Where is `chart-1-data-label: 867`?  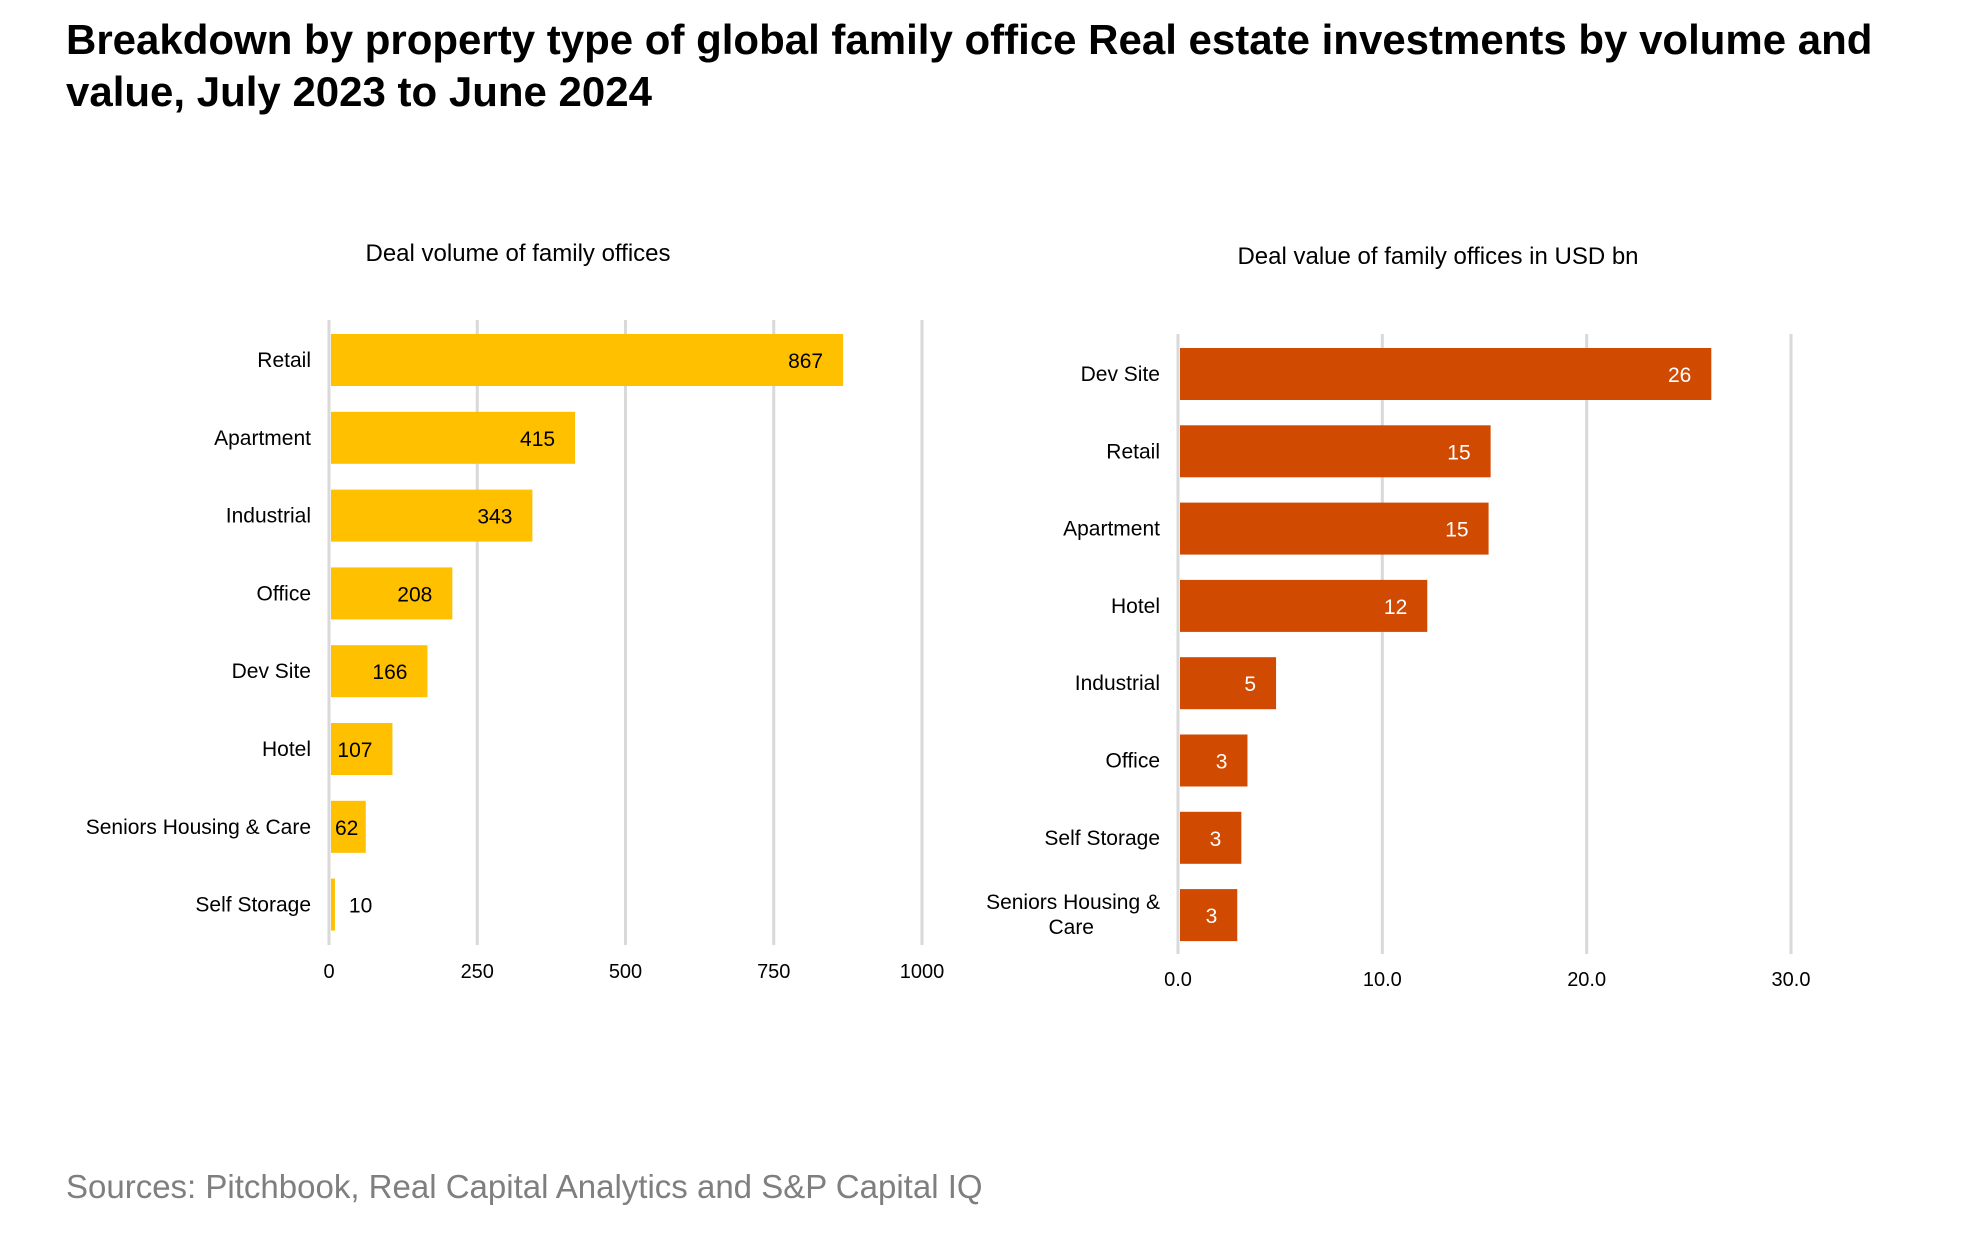
chart-1-data-label: 867 is located at coordinates (805, 361).